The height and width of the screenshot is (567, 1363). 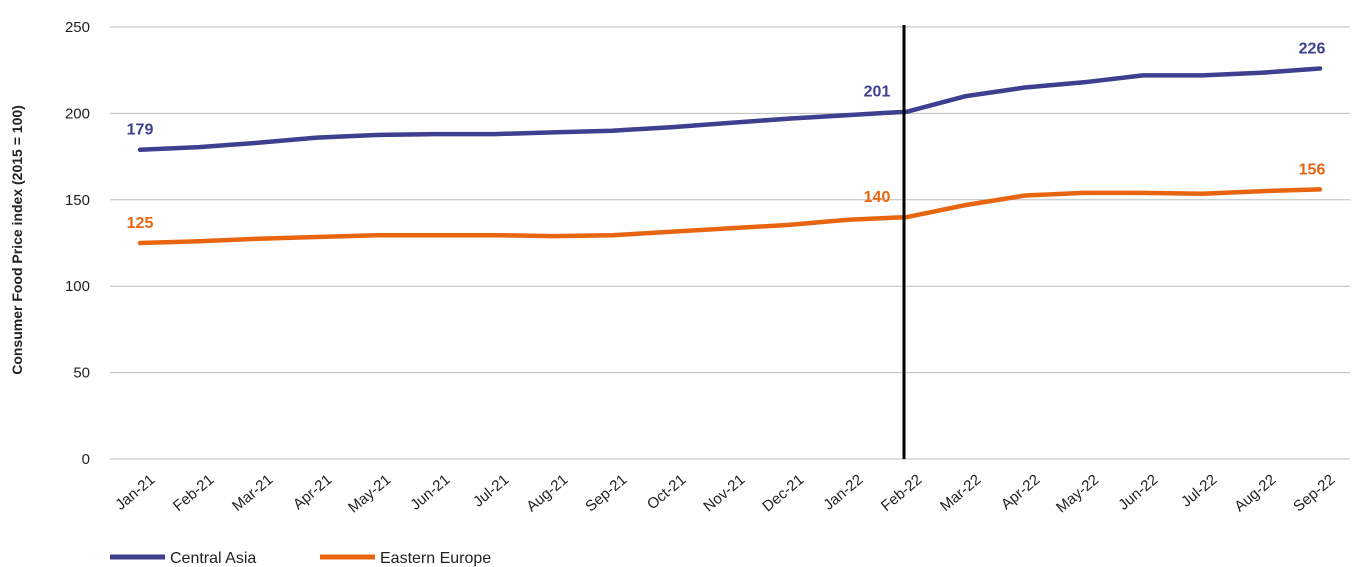 What do you see at coordinates (300, 558) in the screenshot?
I see `legend: Central Asia Eastern Europe` at bounding box center [300, 558].